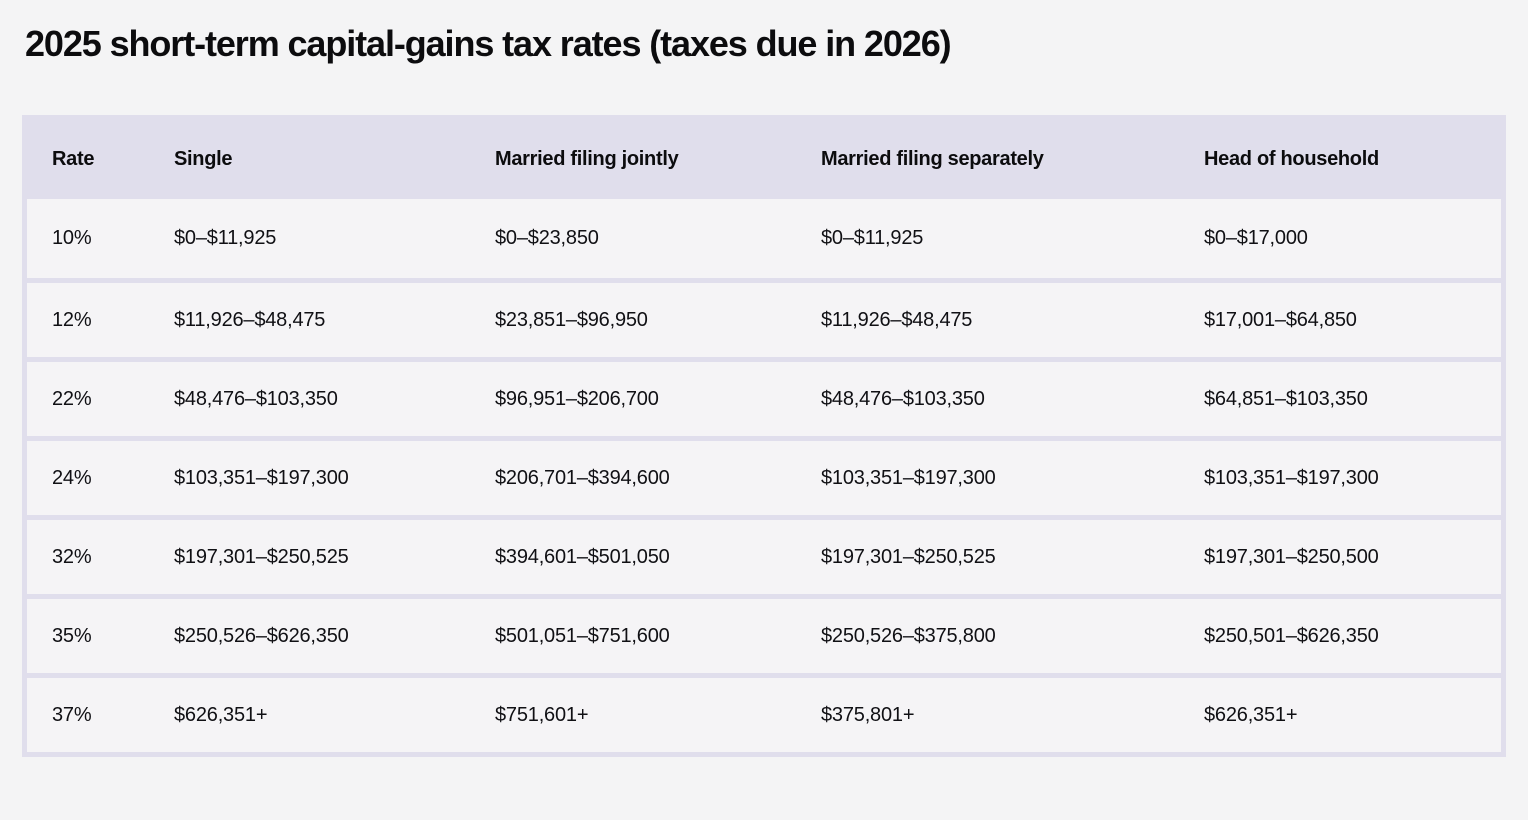  What do you see at coordinates (633, 712) in the screenshot?
I see `bracket-range-cell: $751,601+` at bounding box center [633, 712].